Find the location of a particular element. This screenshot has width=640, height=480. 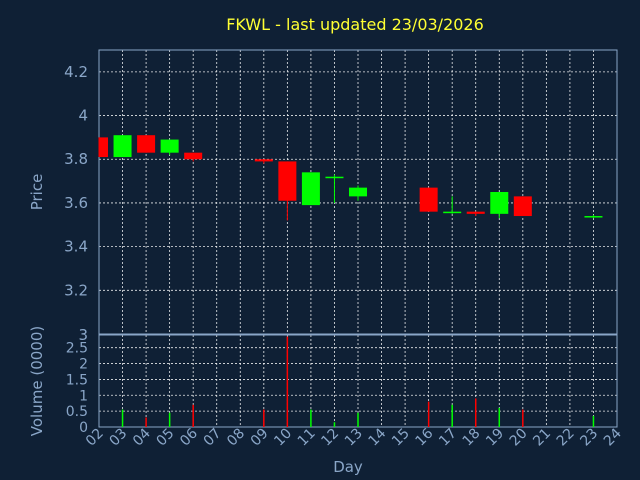

day-tick-label: 03 is located at coordinates (118, 438).